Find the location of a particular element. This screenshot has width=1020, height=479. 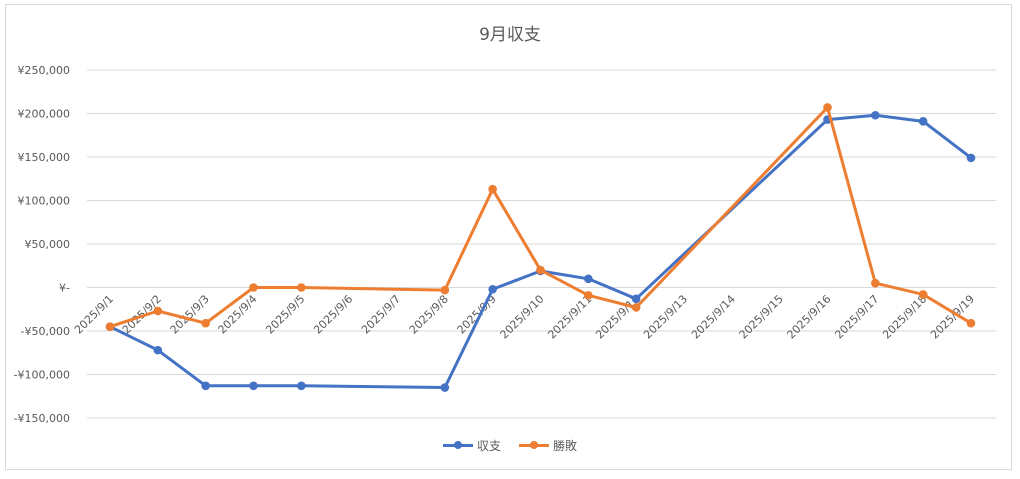

x-tick-label-14: 2025/9/15 is located at coordinates (761, 316).